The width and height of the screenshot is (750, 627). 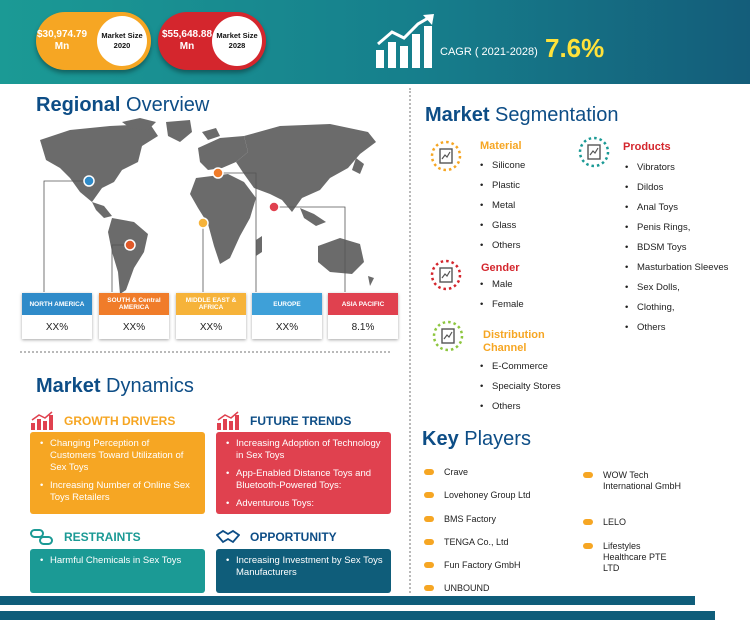 What do you see at coordinates (347, 600) in the screenshot?
I see `footer-bar` at bounding box center [347, 600].